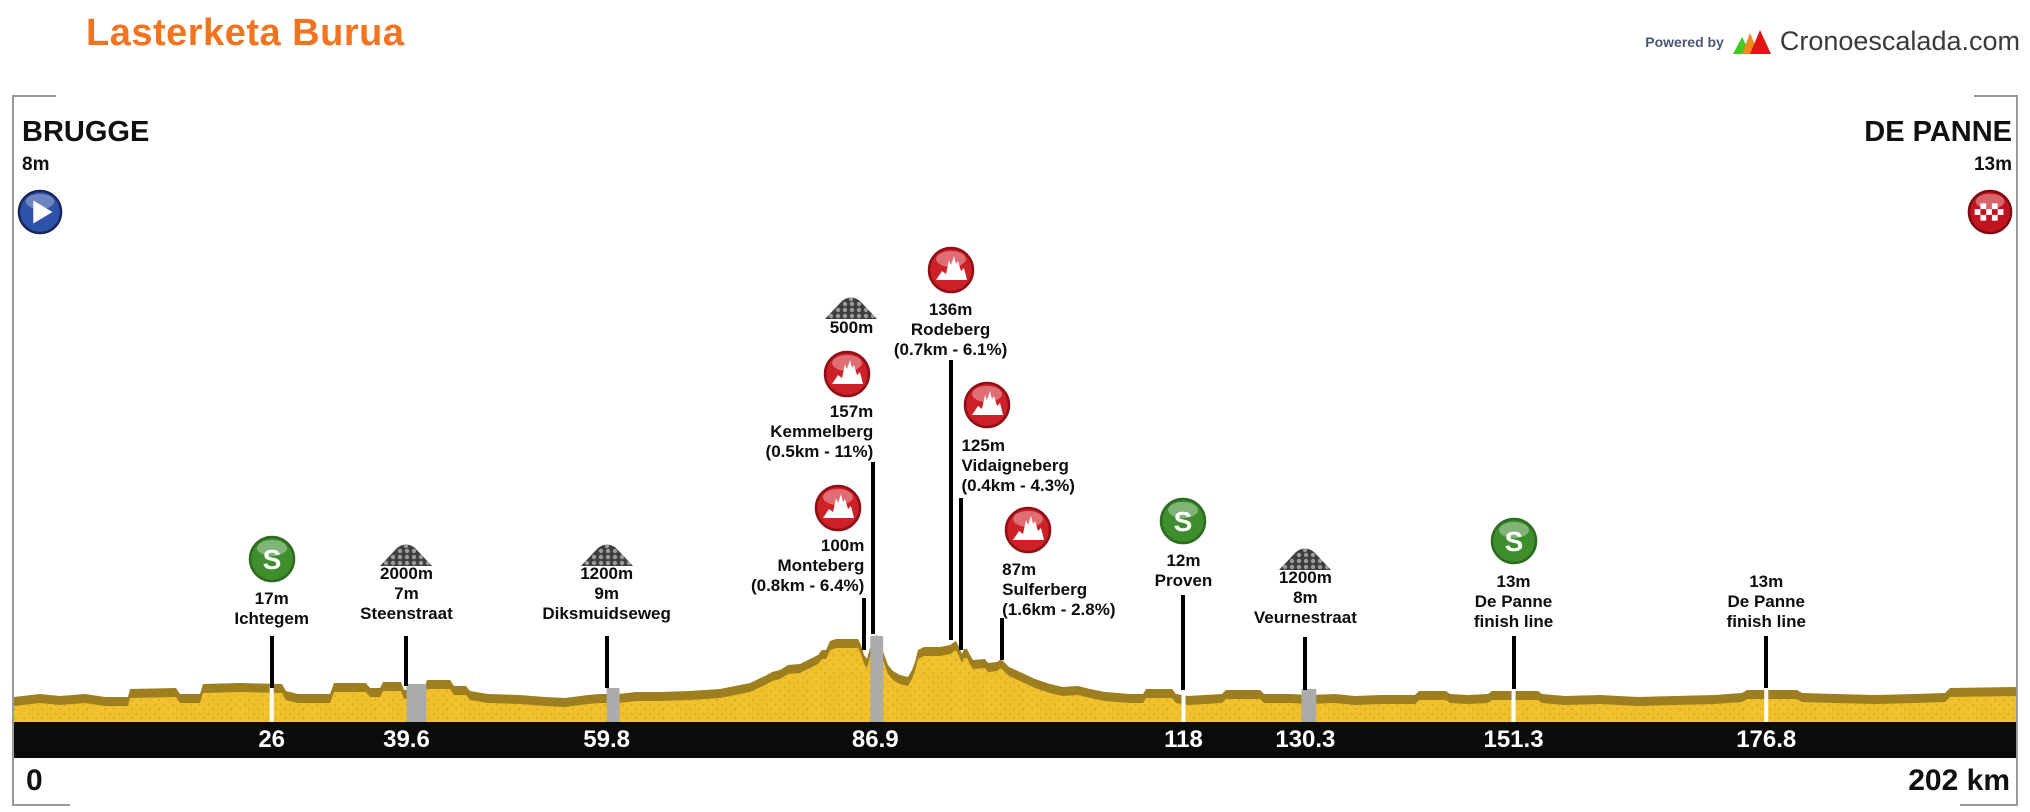 The width and height of the screenshot is (2030, 812). I want to click on proven-label-line: 12m, so click(1183, 560).